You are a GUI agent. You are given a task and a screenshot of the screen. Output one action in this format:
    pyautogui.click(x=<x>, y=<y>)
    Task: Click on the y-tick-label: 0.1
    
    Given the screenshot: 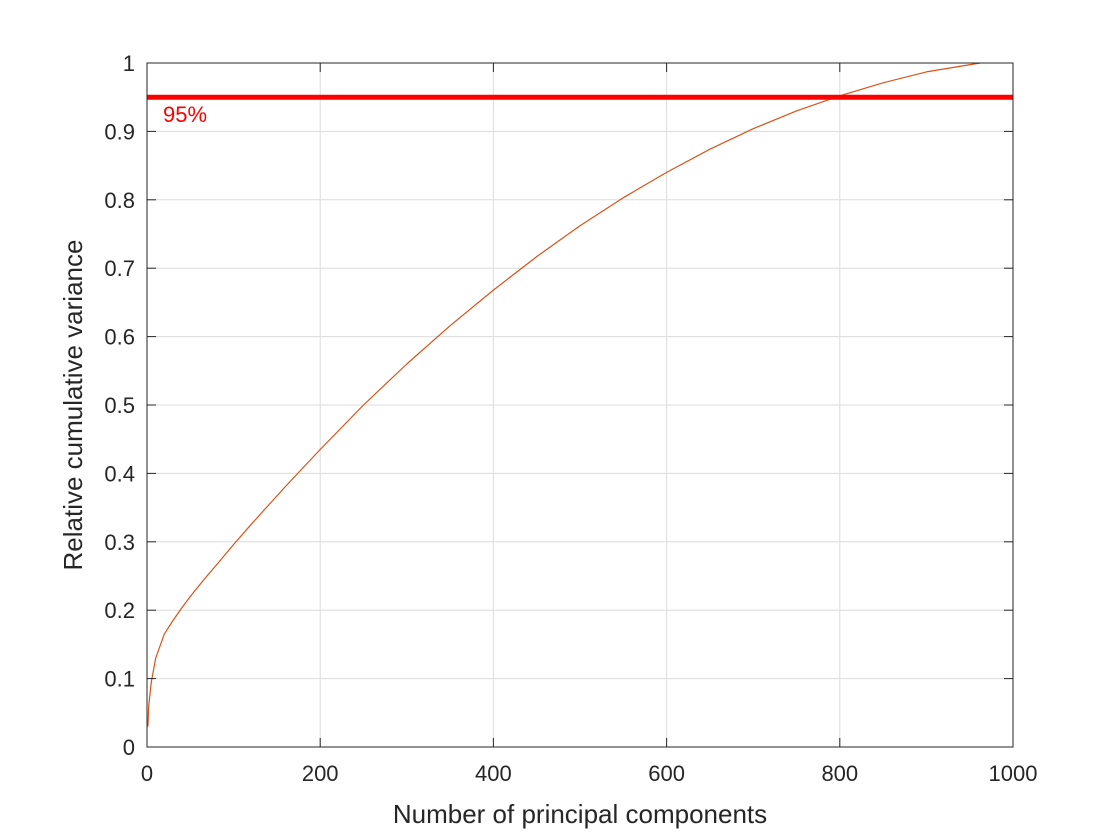 What is the action you would take?
    pyautogui.click(x=119, y=679)
    